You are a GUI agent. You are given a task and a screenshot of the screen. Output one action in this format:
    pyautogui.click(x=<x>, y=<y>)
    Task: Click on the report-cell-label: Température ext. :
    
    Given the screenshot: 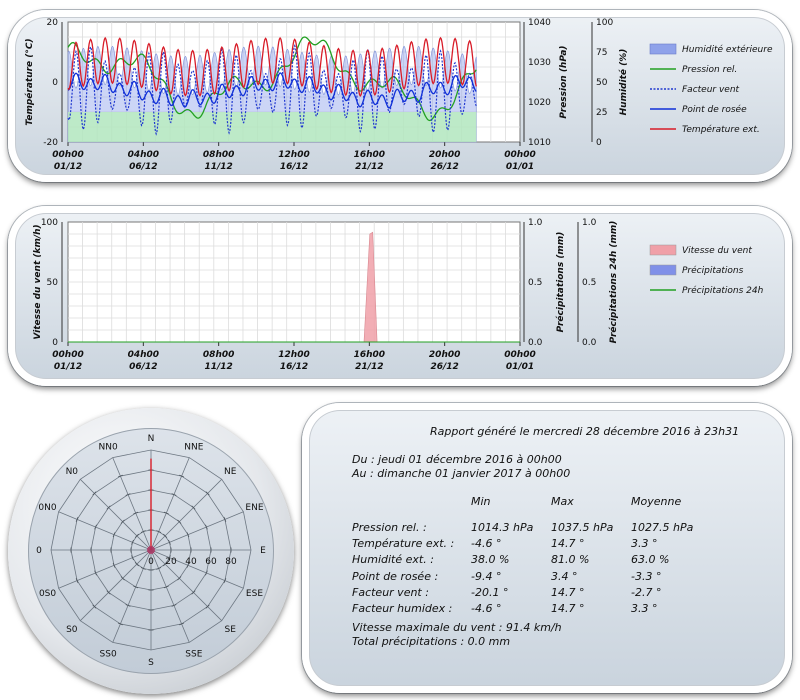 What is the action you would take?
    pyautogui.click(x=403, y=544)
    